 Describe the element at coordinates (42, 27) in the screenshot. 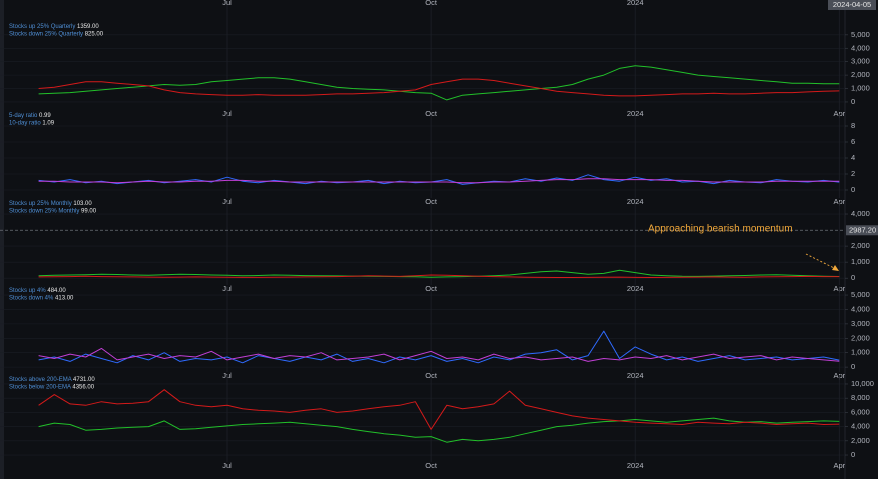

I see `legend-name: Stocks up 25% Quarterly` at that location.